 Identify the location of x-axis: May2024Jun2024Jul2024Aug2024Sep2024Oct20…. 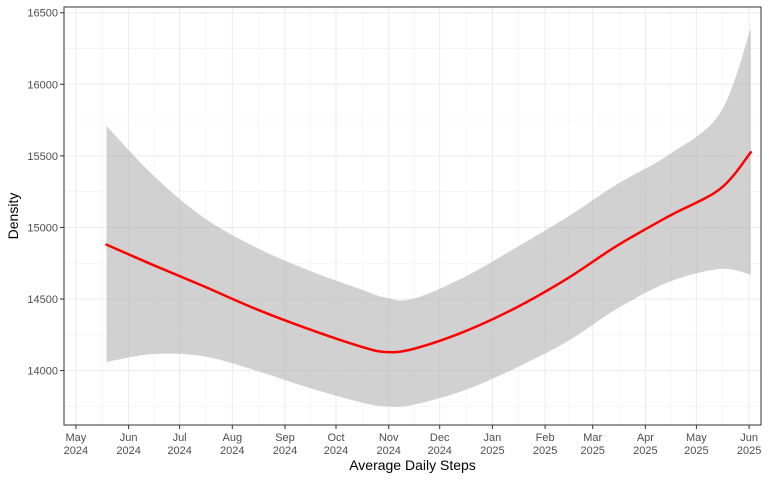
(412, 441).